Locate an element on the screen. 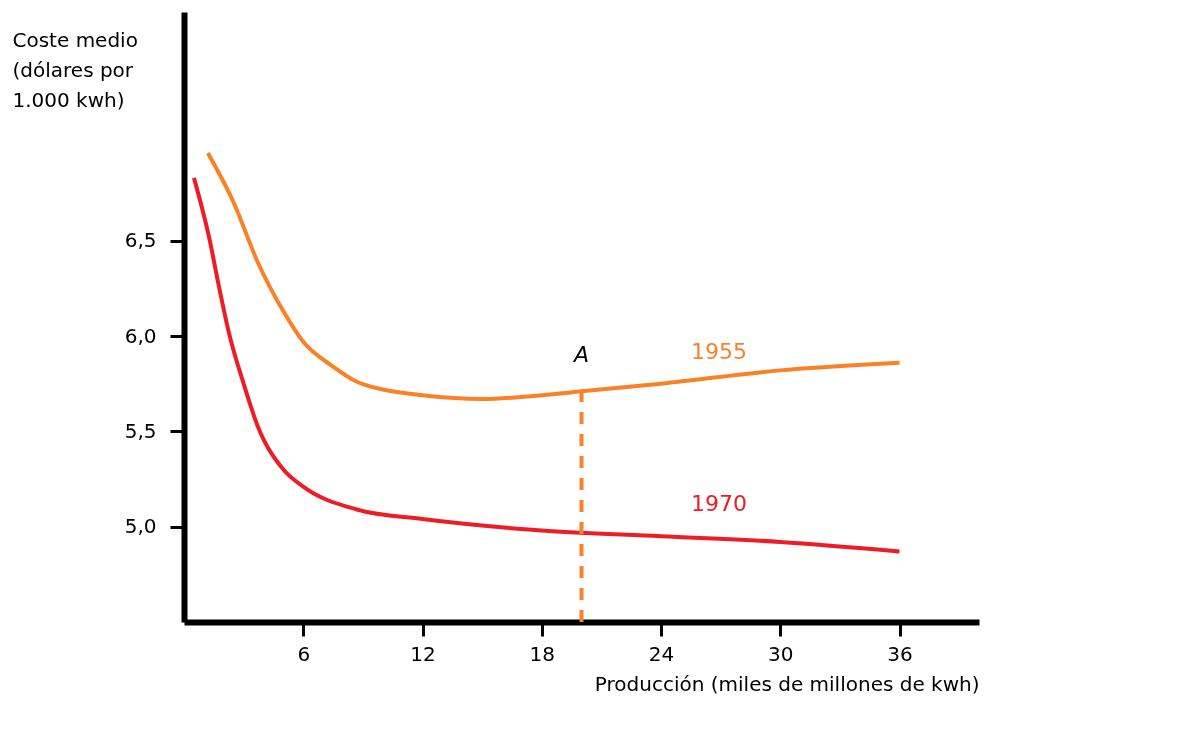 This screenshot has width=1202, height=738. x-tick-label: 6 is located at coordinates (304, 653).